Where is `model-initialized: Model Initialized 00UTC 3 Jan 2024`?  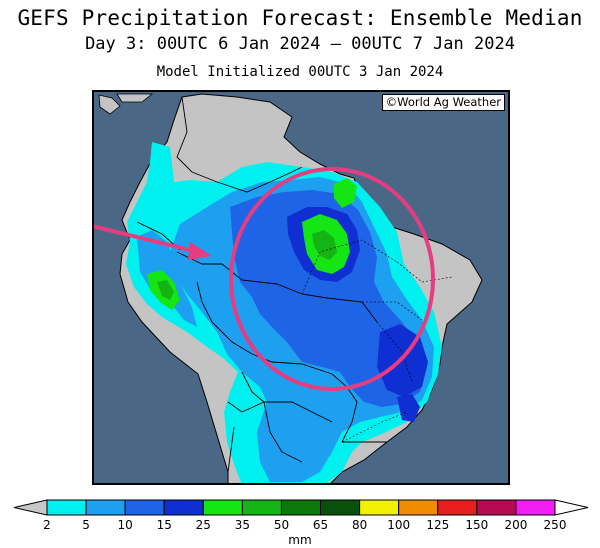
model-initialized: Model Initialized 00UTC 3 Jan 2024 is located at coordinates (300, 72).